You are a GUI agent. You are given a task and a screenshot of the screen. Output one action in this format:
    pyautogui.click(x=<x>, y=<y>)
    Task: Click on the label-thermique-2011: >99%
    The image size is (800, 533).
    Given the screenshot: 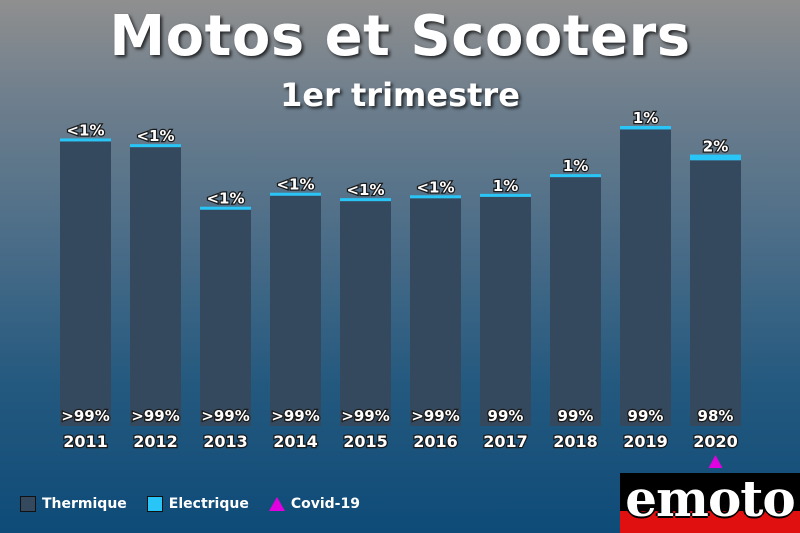 What is the action you would take?
    pyautogui.click(x=85, y=416)
    